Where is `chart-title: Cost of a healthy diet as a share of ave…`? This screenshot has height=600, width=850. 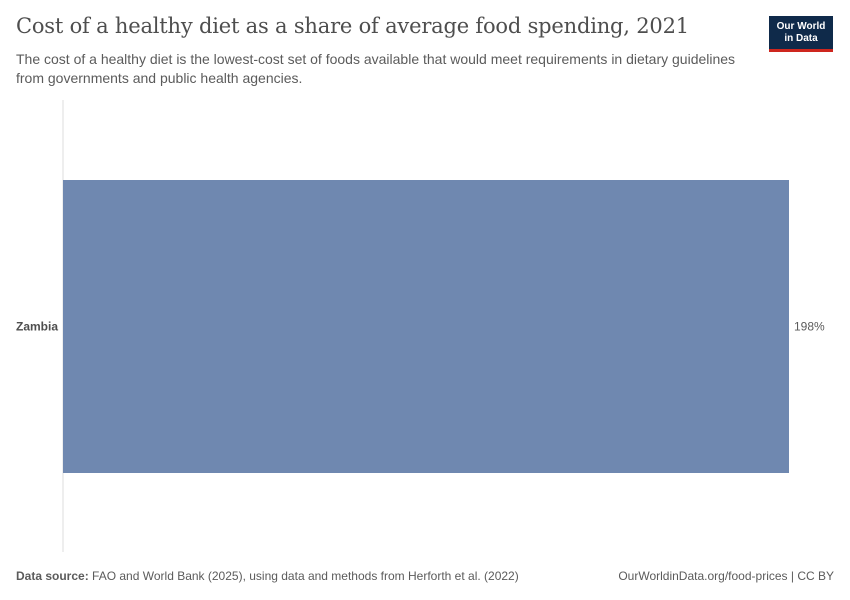 chart-title: Cost of a healthy diet as a share of ave… is located at coordinates (352, 26).